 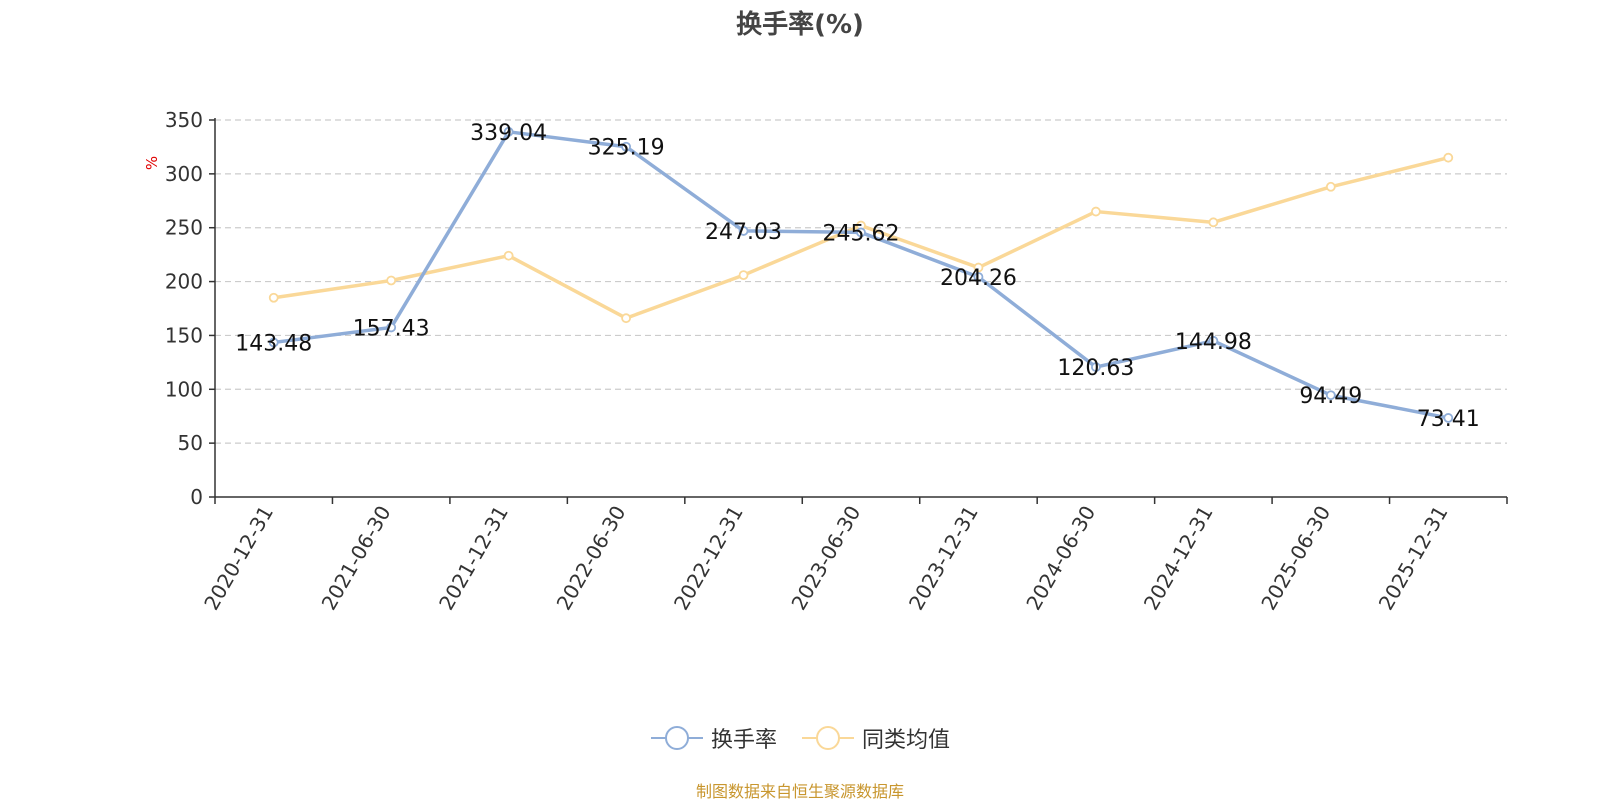 I want to click on data-label-turnover: 339.04, so click(x=508, y=133).